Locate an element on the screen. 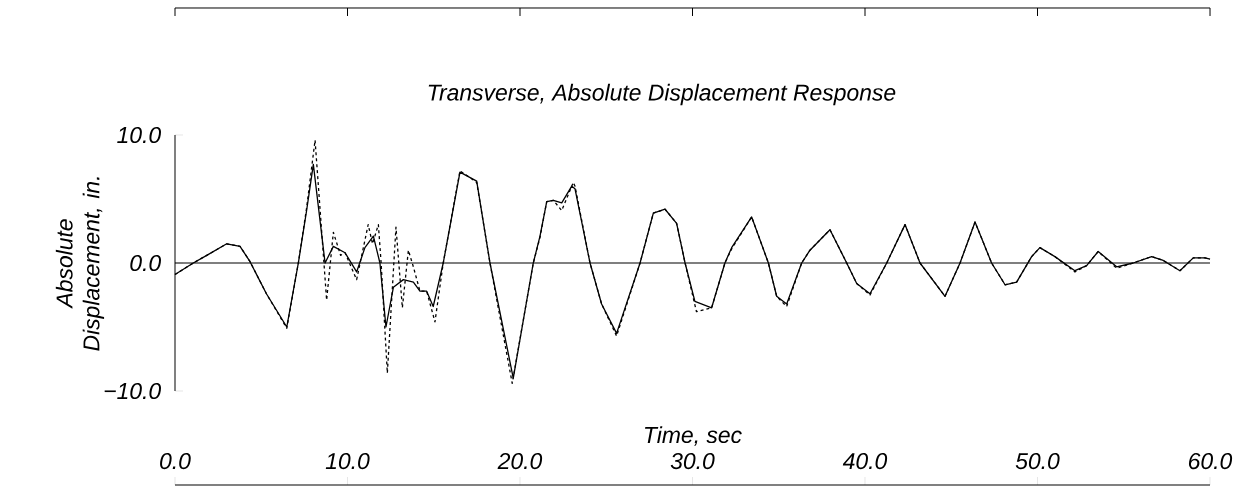  y-tick-label: 0.0 is located at coordinates (145, 263).